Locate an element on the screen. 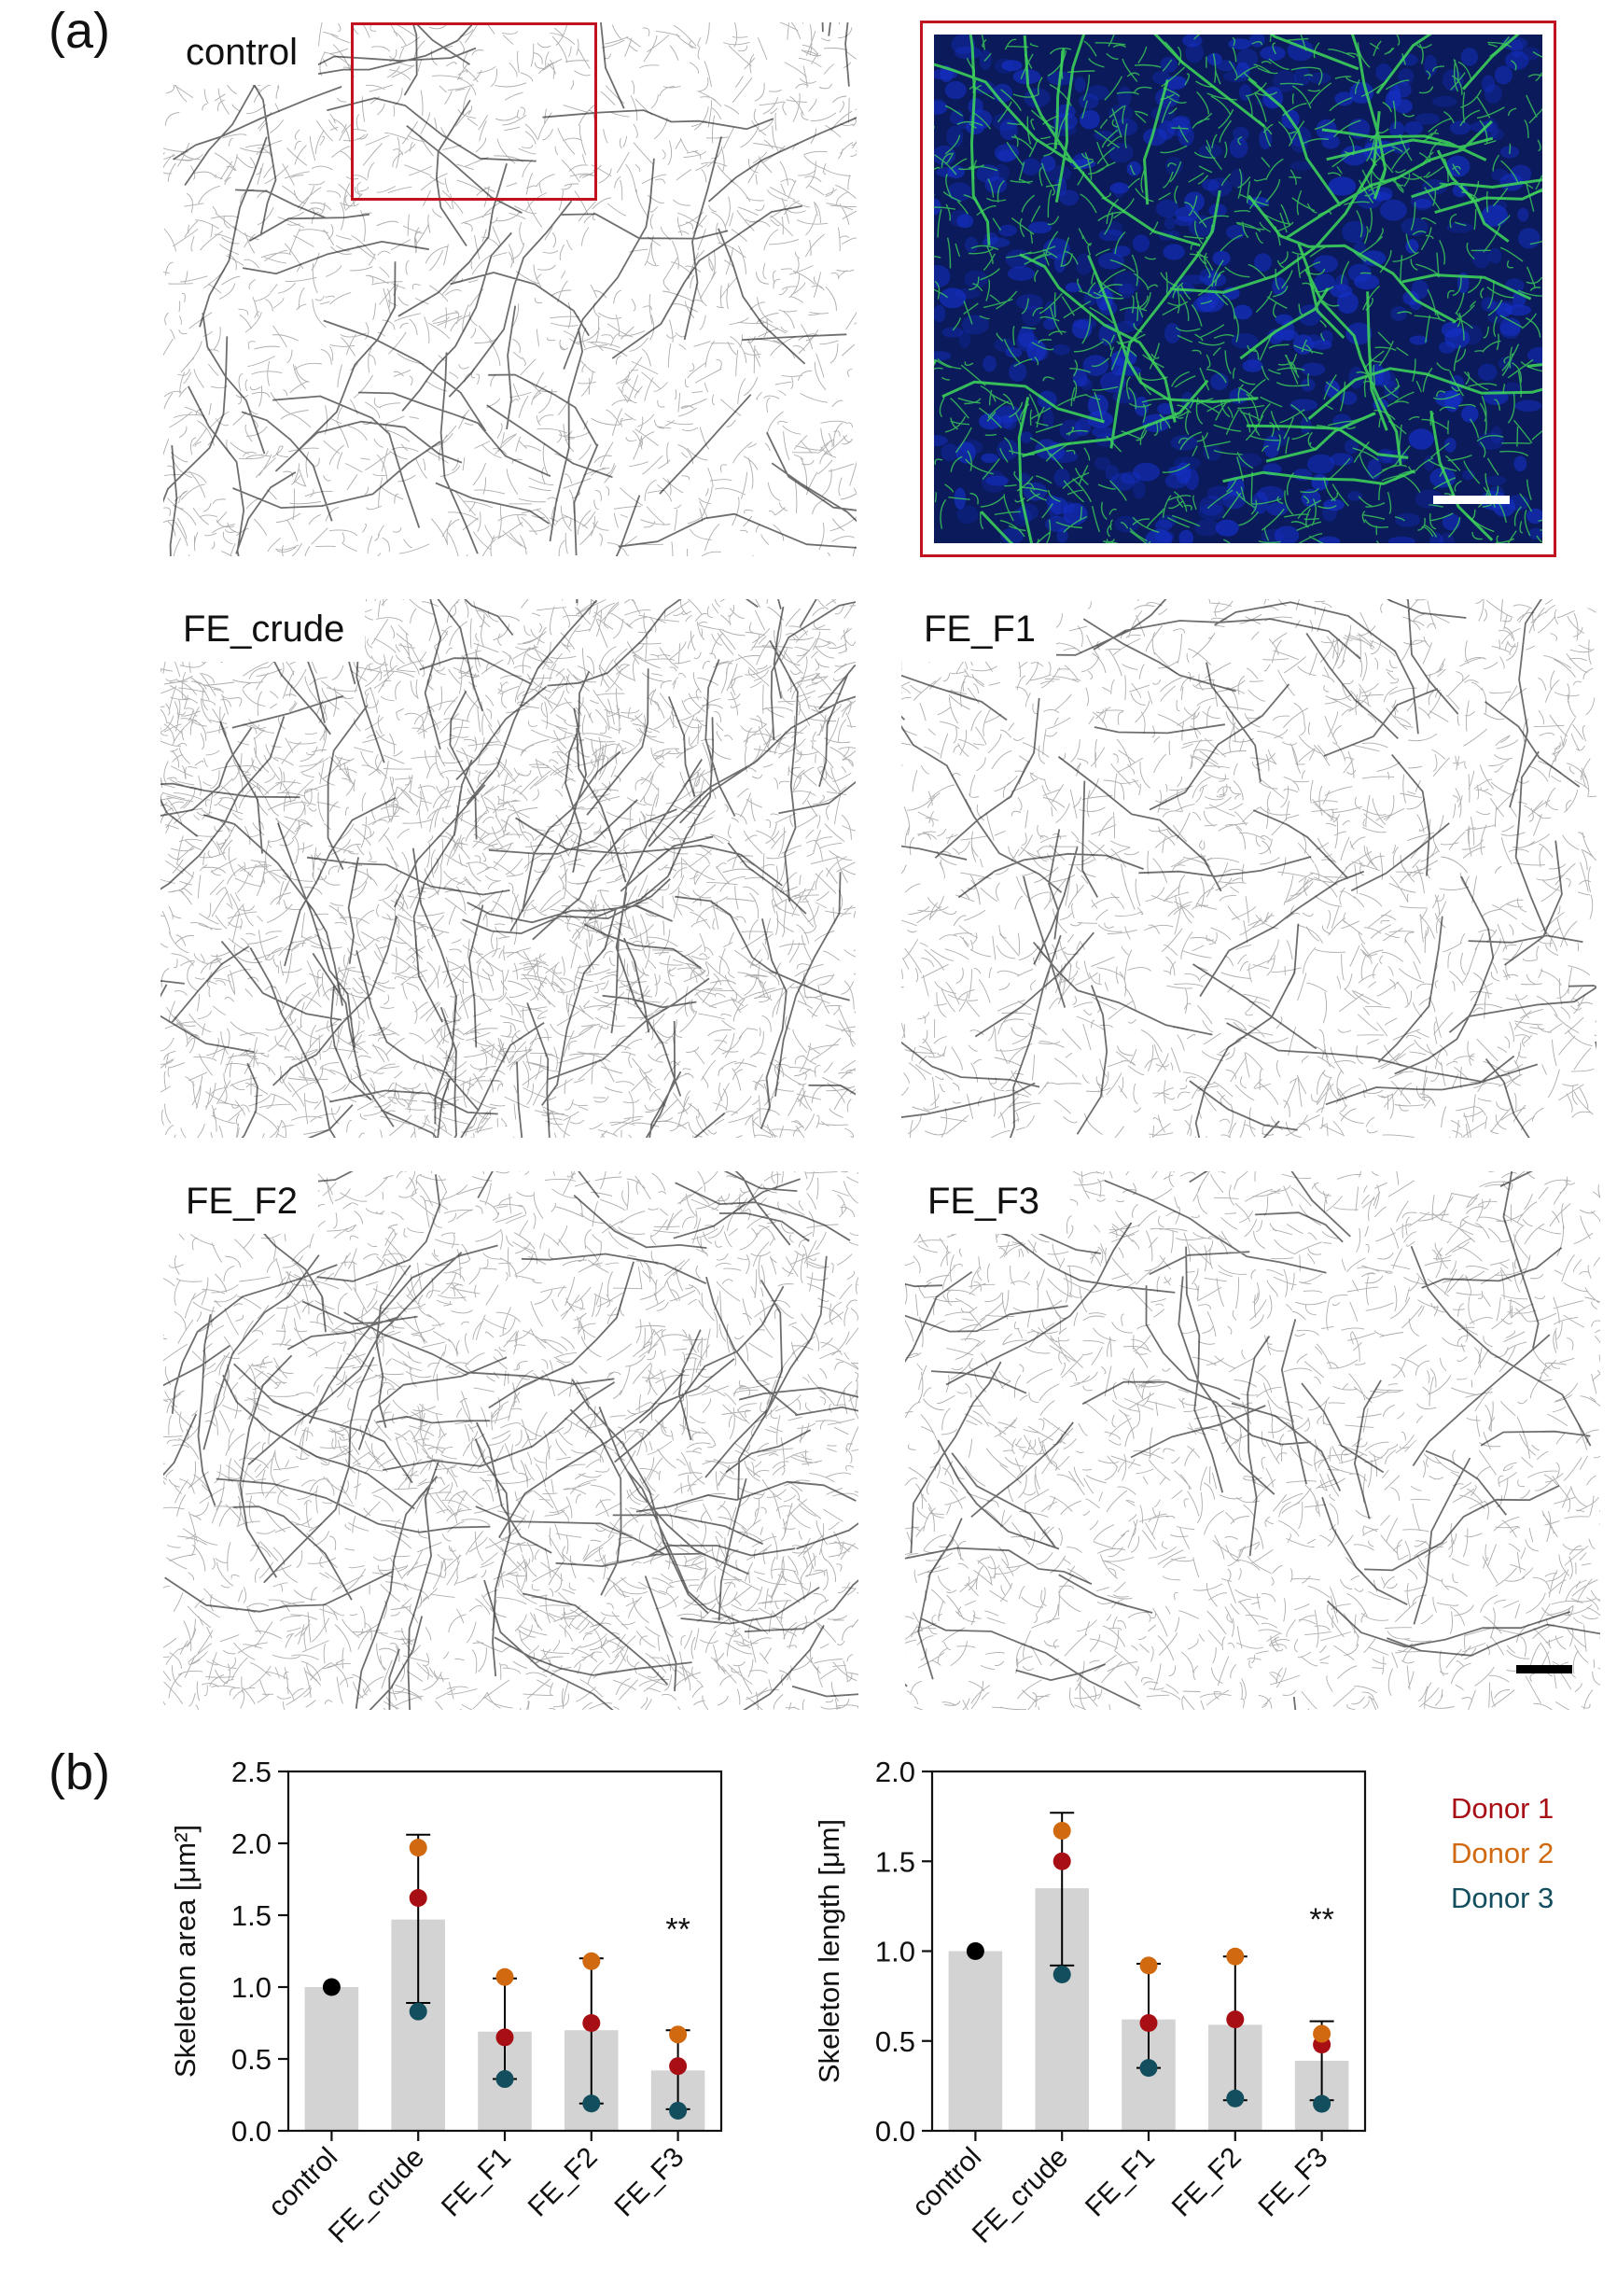  nuclei is located at coordinates (1238, 289).